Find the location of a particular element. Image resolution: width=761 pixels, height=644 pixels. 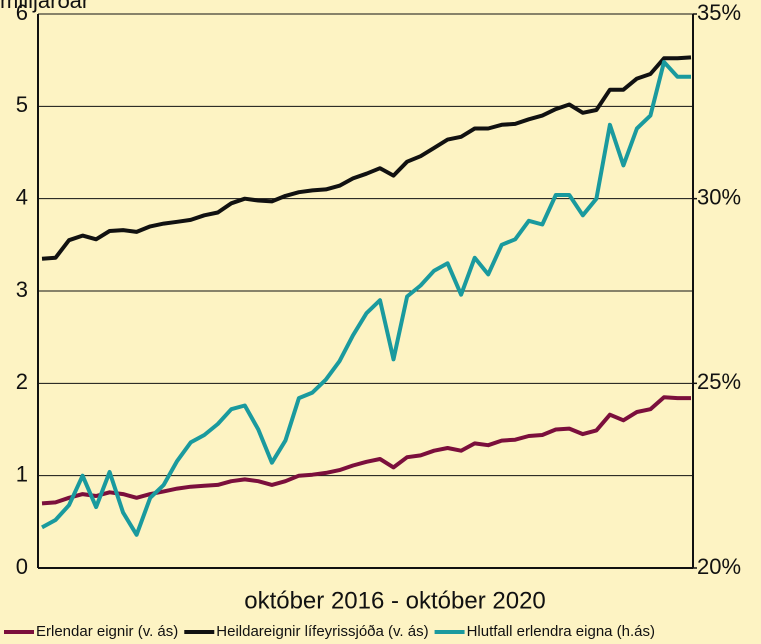

y2-tick-label: 30% is located at coordinates (719, 196).